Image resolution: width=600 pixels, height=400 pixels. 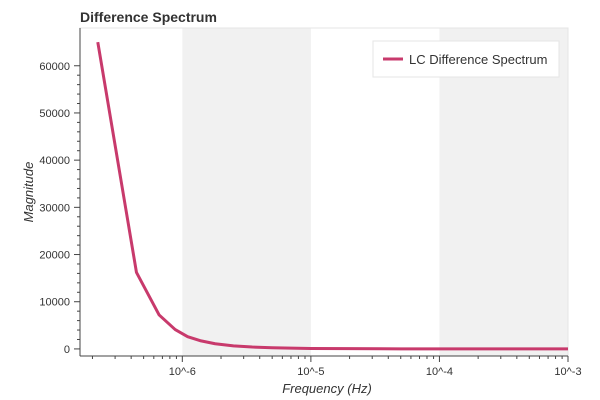 What do you see at coordinates (54, 303) in the screenshot?
I see `y-tick-label: 10000` at bounding box center [54, 303].